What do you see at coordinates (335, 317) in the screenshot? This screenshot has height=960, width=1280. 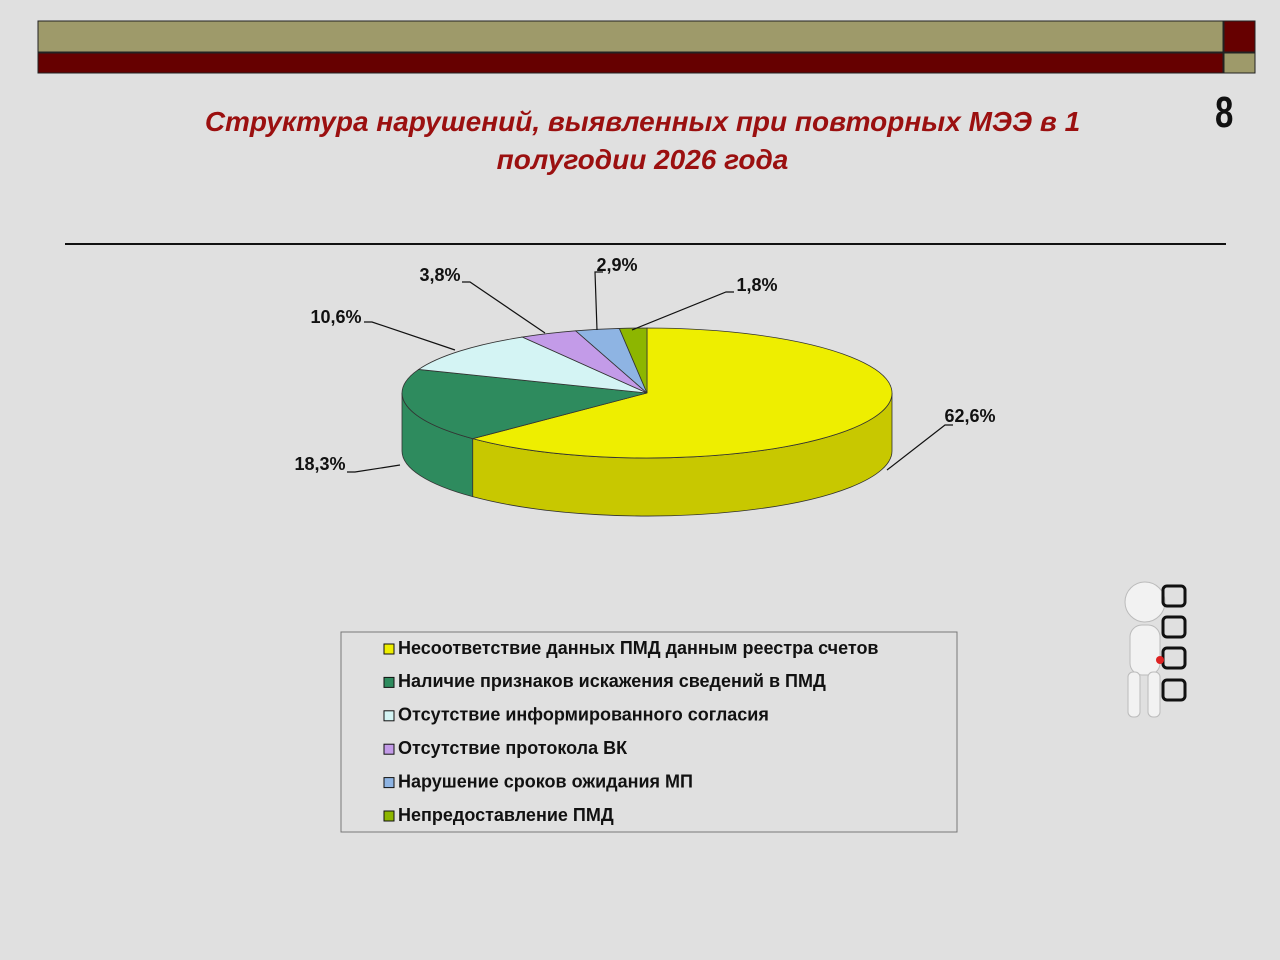 I see `data-label: 10,6%` at bounding box center [335, 317].